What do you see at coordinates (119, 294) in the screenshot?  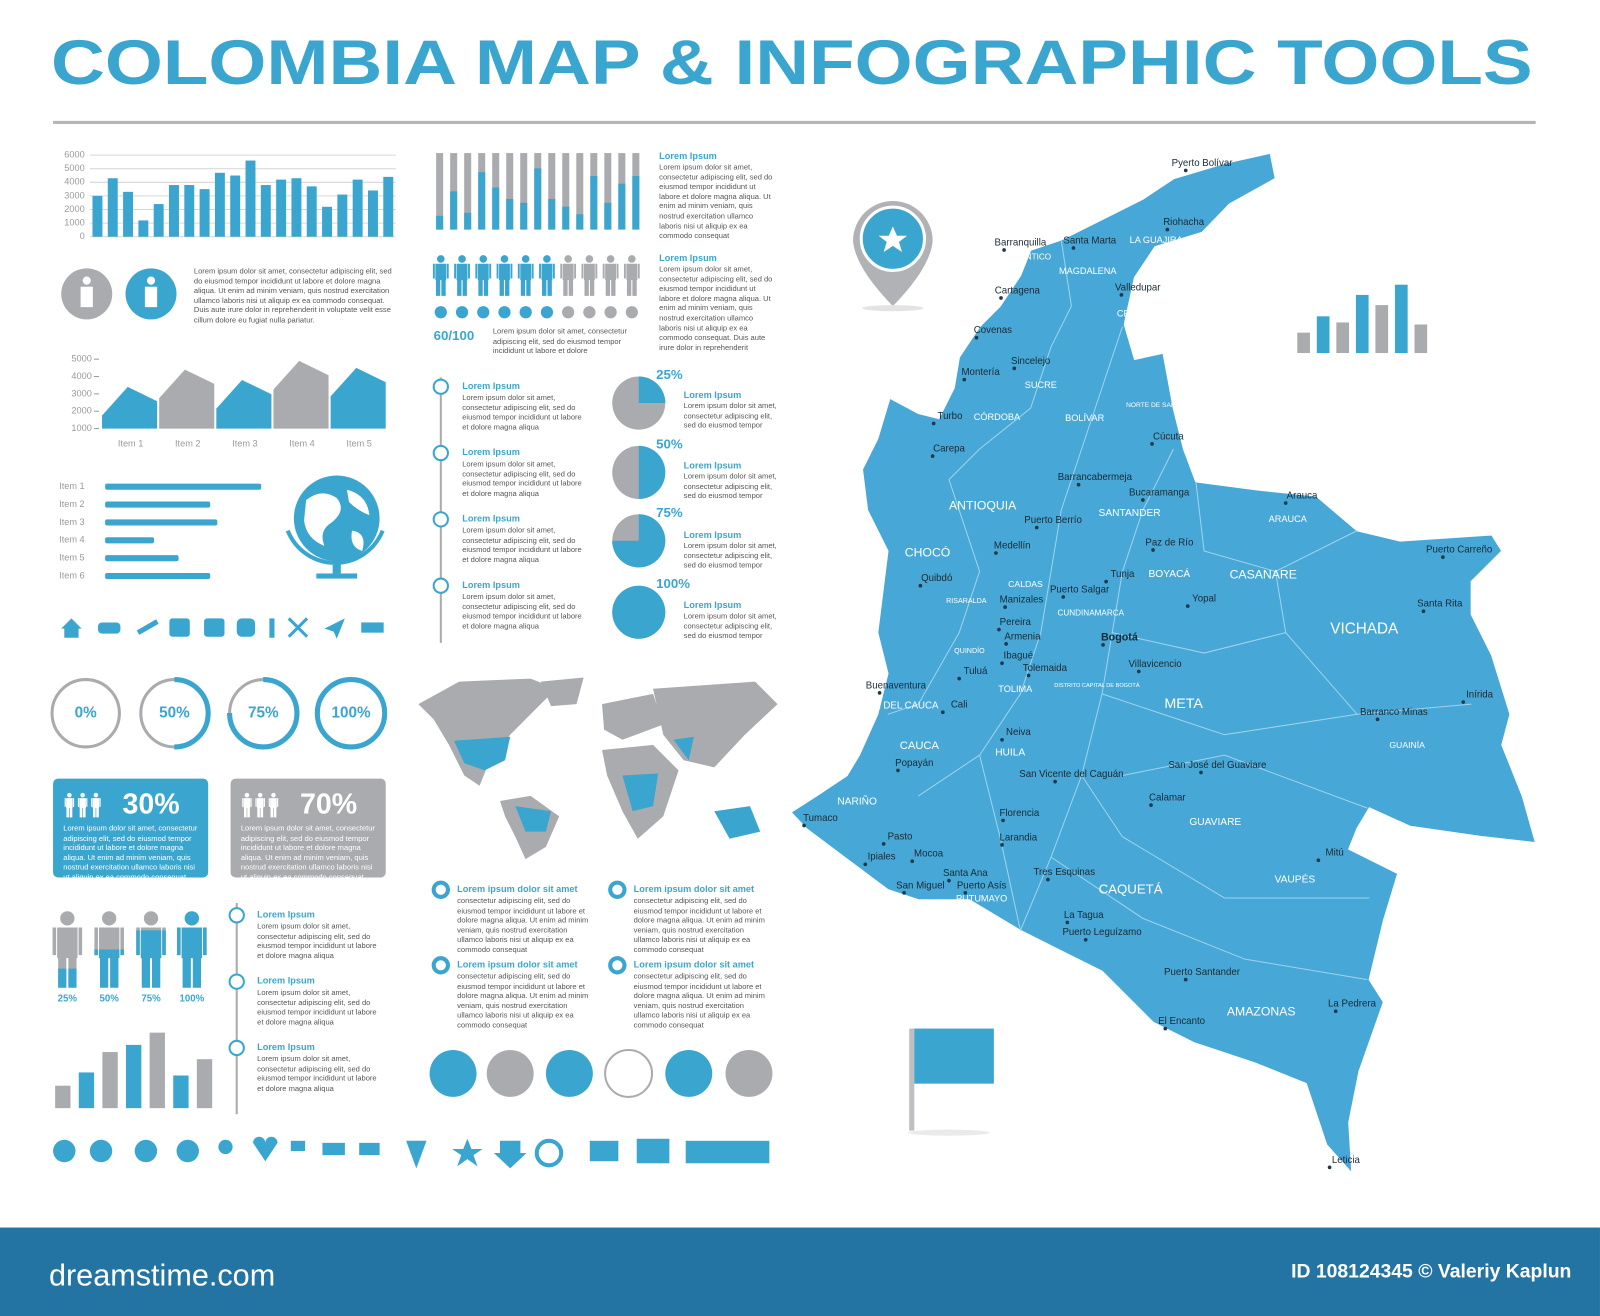 I see `person-icons` at bounding box center [119, 294].